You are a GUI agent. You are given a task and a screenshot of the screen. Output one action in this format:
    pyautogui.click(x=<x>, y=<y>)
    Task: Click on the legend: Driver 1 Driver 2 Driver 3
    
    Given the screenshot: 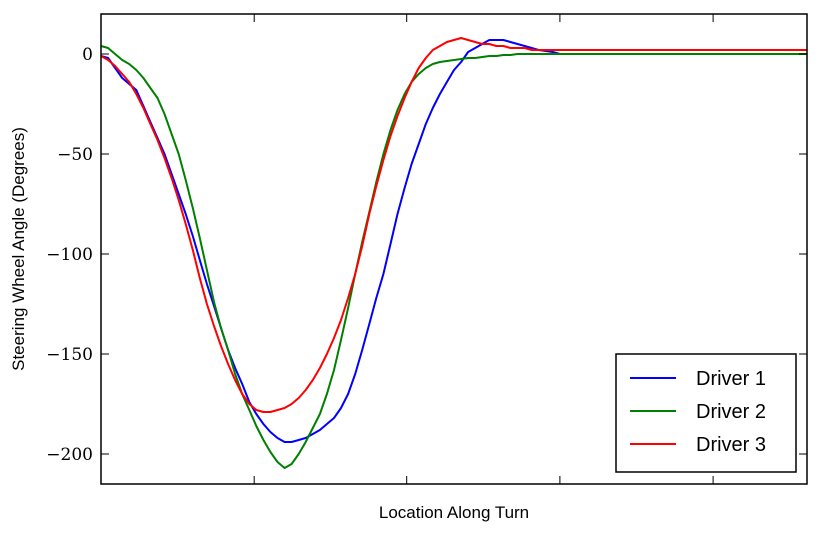 What is the action you would take?
    pyautogui.click(x=706, y=413)
    